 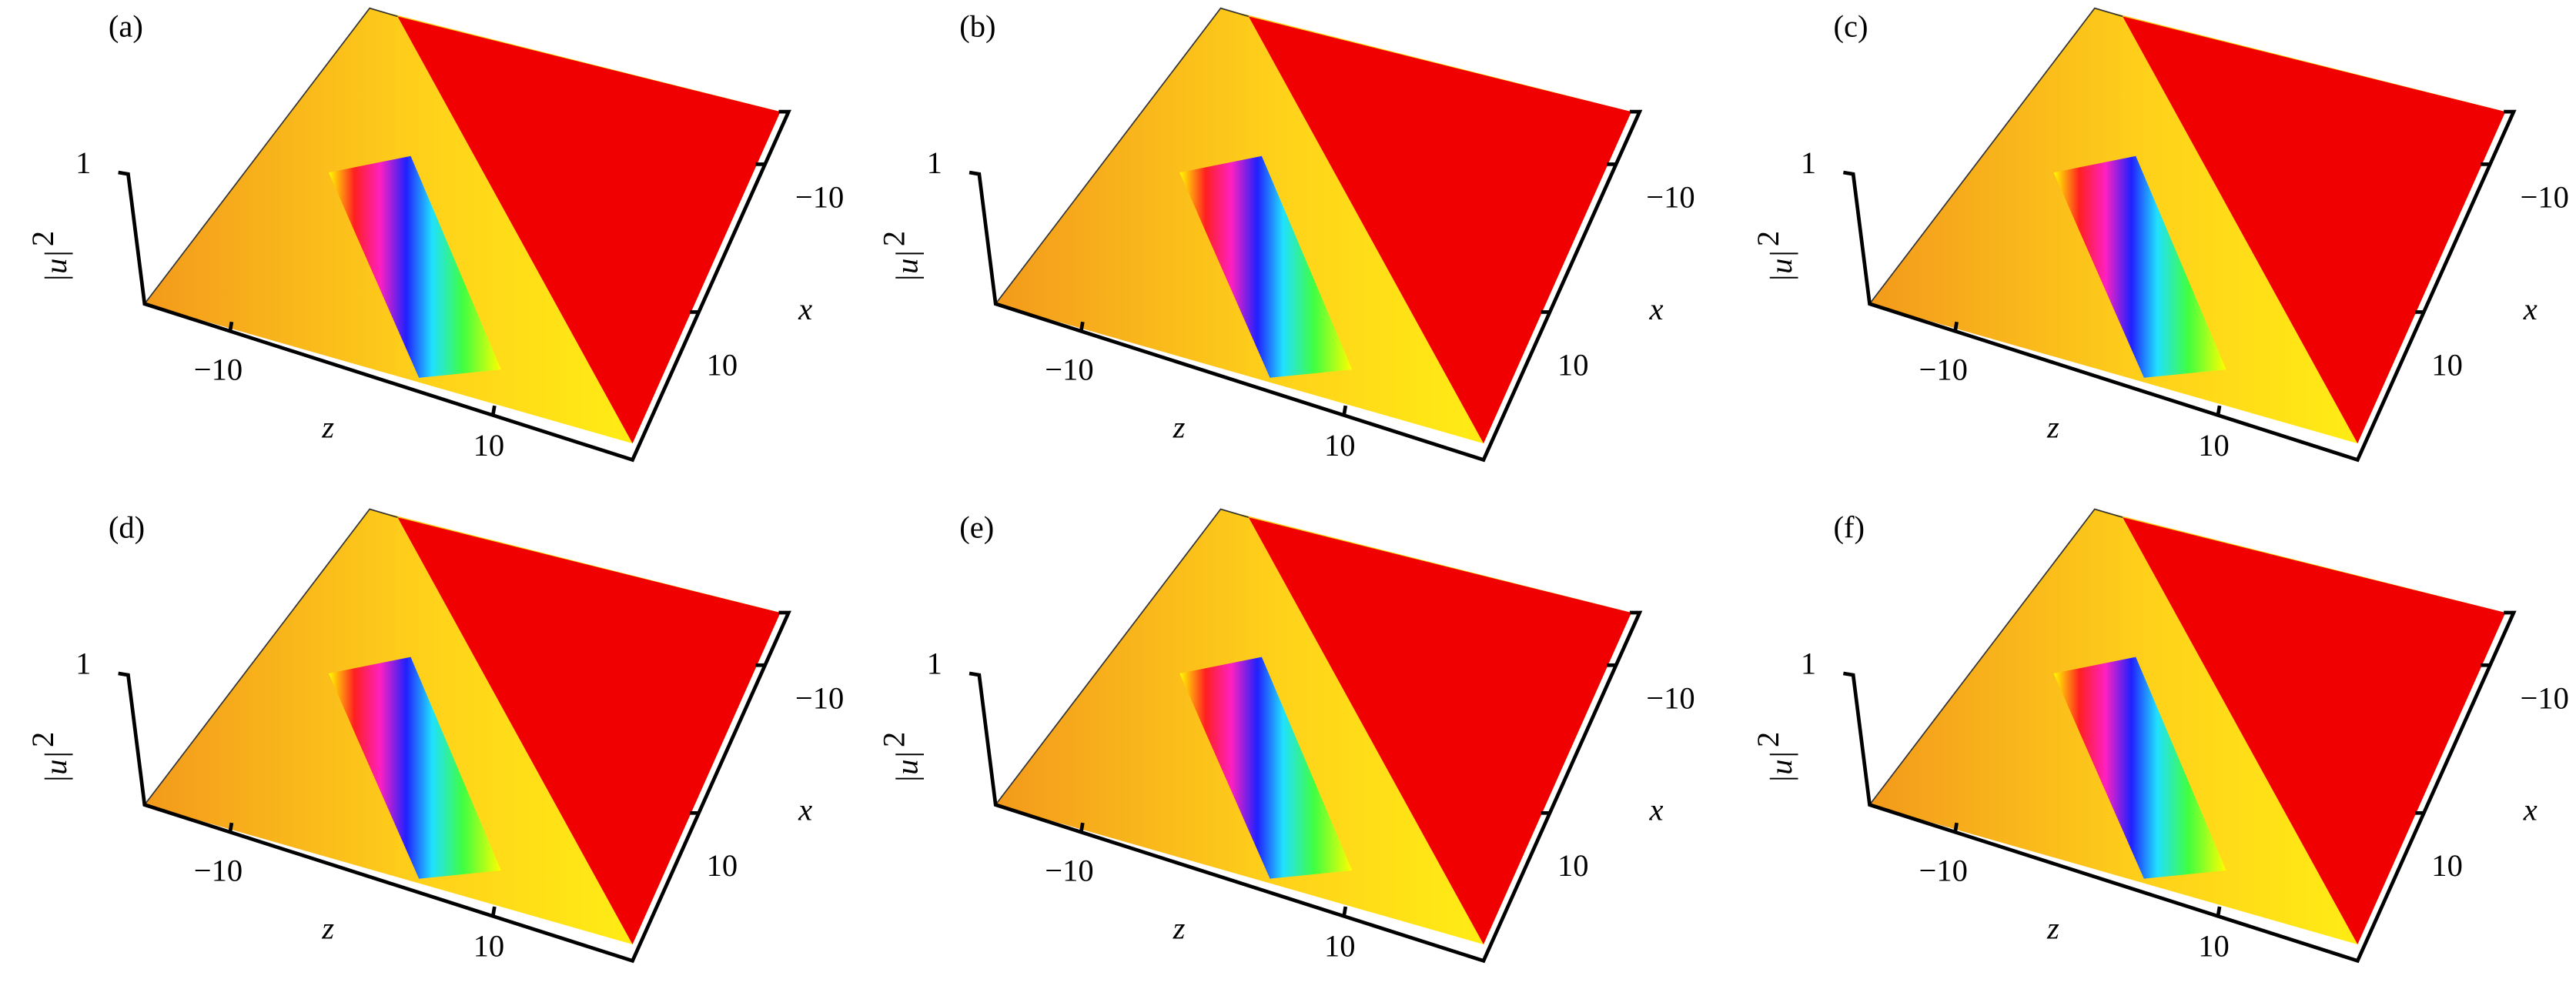 I want to click on panel: (e) 1 |u| 2 −10 10 z −10 10 x, so click(x=1286, y=736).